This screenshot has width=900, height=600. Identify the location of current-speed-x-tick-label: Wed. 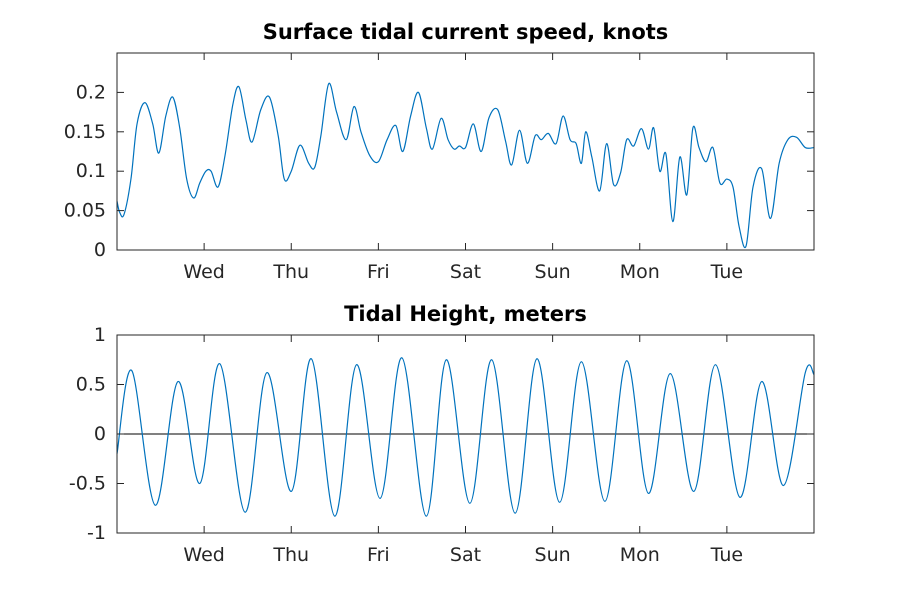
(203, 272).